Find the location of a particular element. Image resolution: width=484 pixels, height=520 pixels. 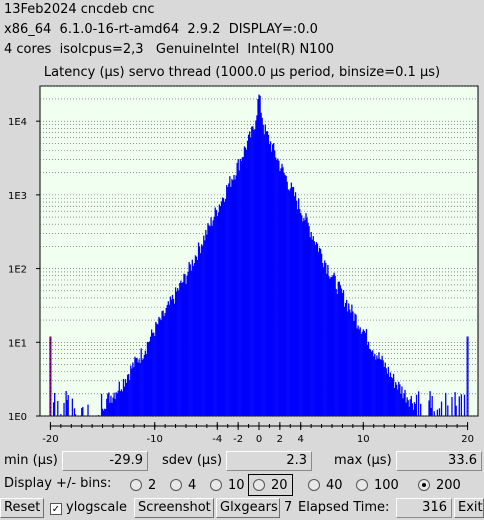

bins-option-4: 4 is located at coordinates (183, 485).